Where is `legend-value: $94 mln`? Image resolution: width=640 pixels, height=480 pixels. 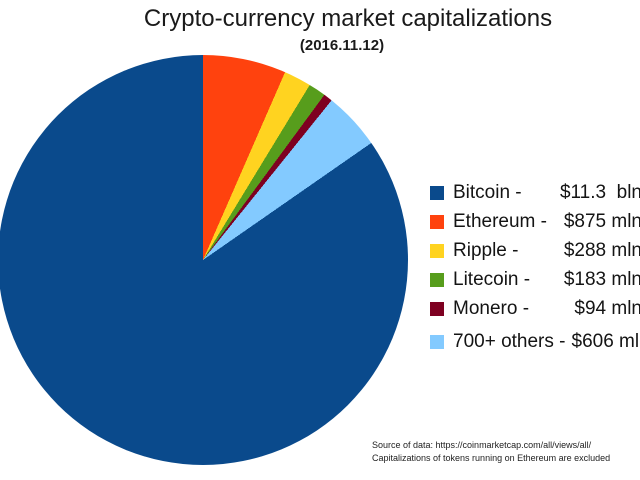
legend-value: $94 mln is located at coordinates (607, 308).